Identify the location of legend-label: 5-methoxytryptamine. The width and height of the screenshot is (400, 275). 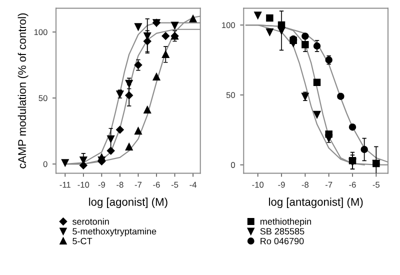
(114, 232).